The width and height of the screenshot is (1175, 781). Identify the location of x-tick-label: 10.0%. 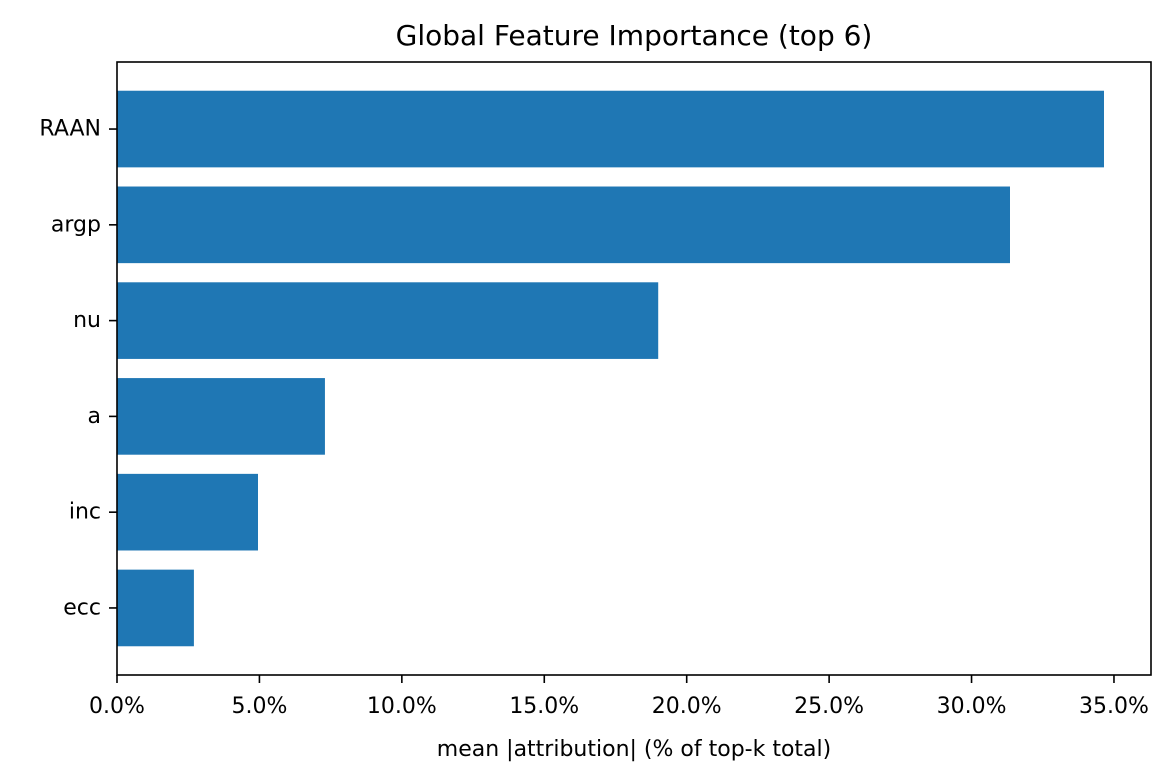
(402, 706).